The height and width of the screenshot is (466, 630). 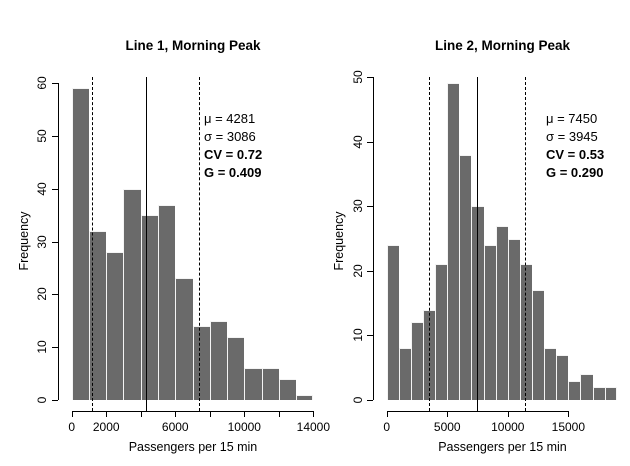 What do you see at coordinates (575, 154) in the screenshot?
I see `stats-line-line2: CV = 0.53` at bounding box center [575, 154].